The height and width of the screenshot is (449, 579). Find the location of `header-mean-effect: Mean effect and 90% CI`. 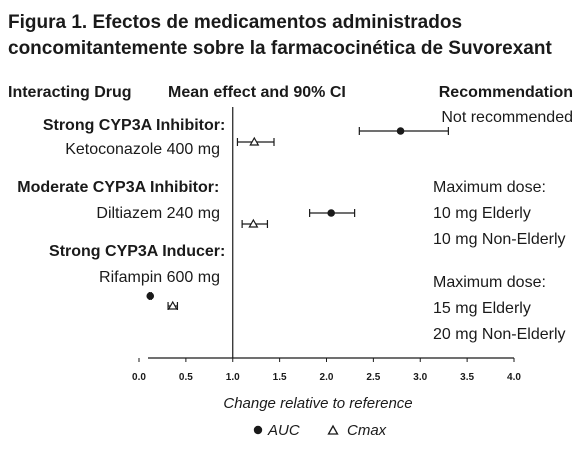

header-mean-effect: Mean effect and 90% CI is located at coordinates (257, 92).